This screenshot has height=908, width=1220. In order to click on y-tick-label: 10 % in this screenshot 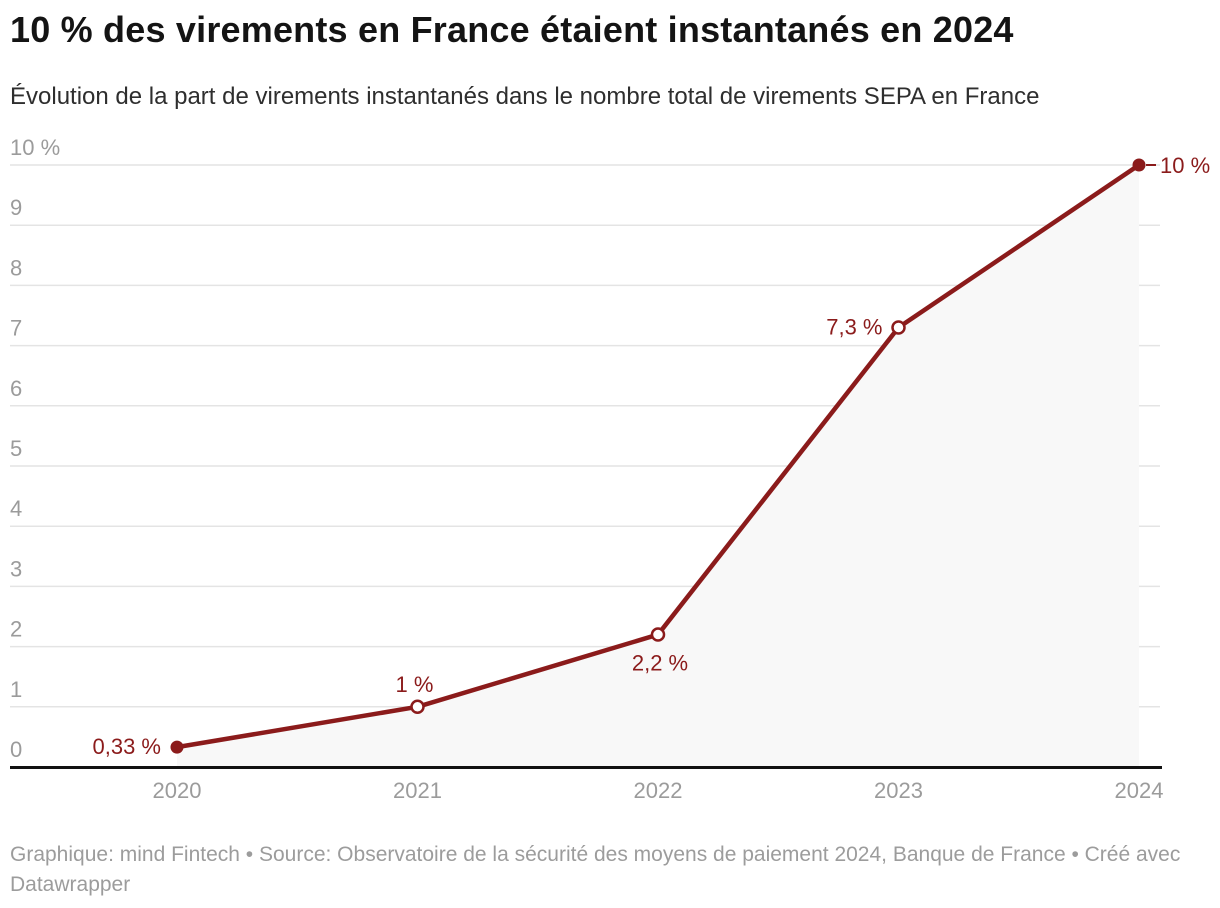, I will do `click(35, 147)`.